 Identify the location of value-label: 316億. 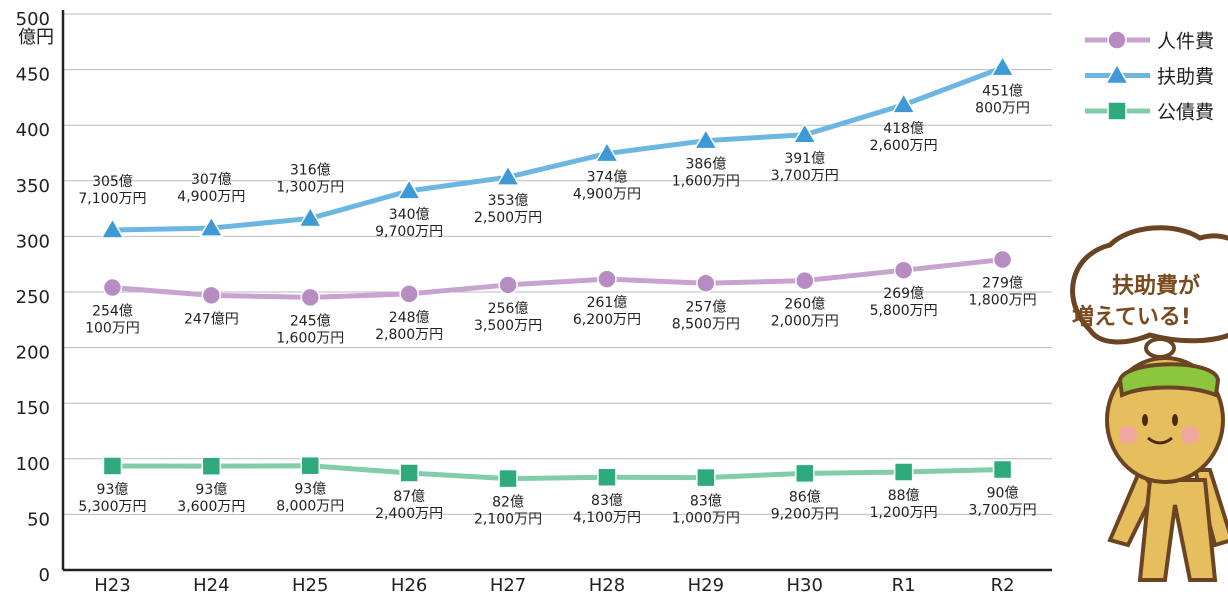
(310, 170).